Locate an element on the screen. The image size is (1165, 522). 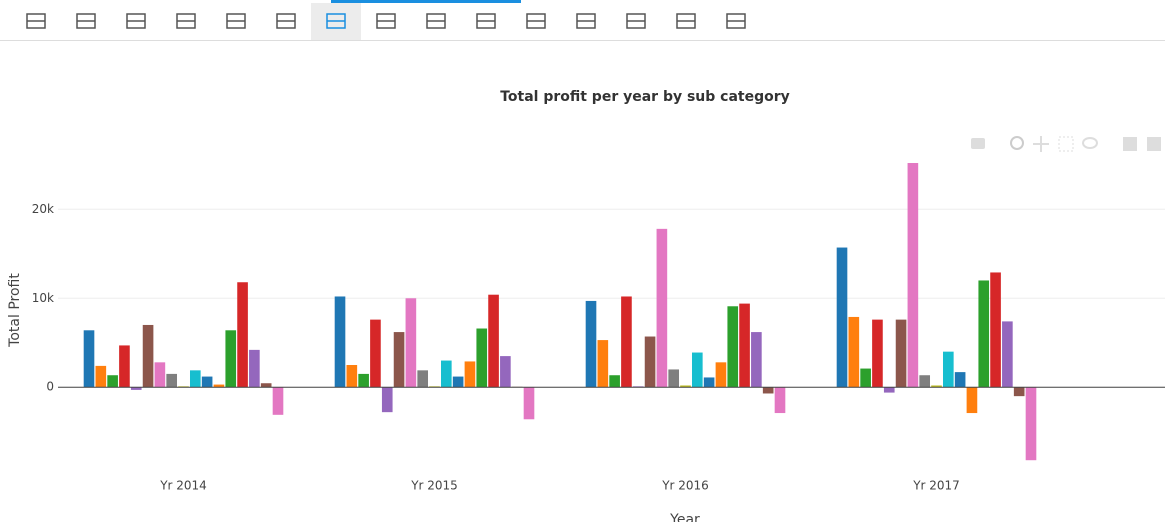
x-tick-label: Yr 2014 is located at coordinates (183, 486).